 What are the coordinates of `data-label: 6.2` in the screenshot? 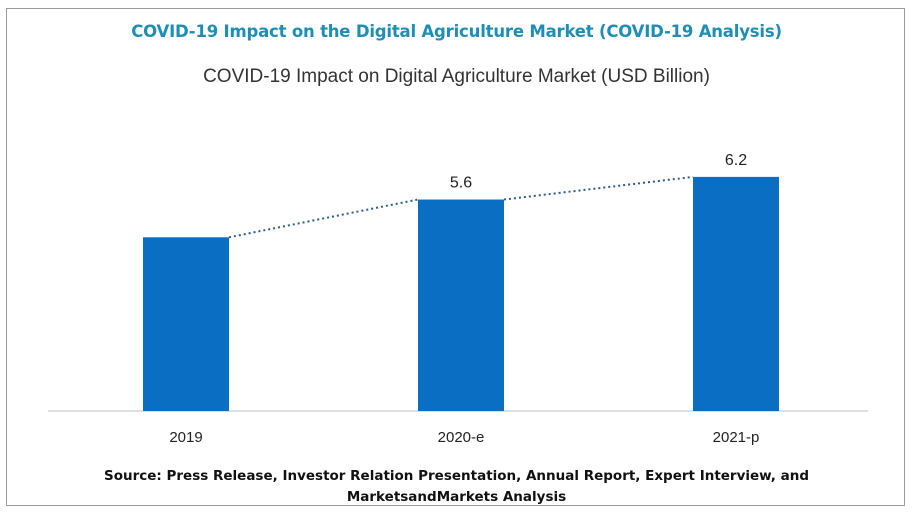 It's located at (736, 160).